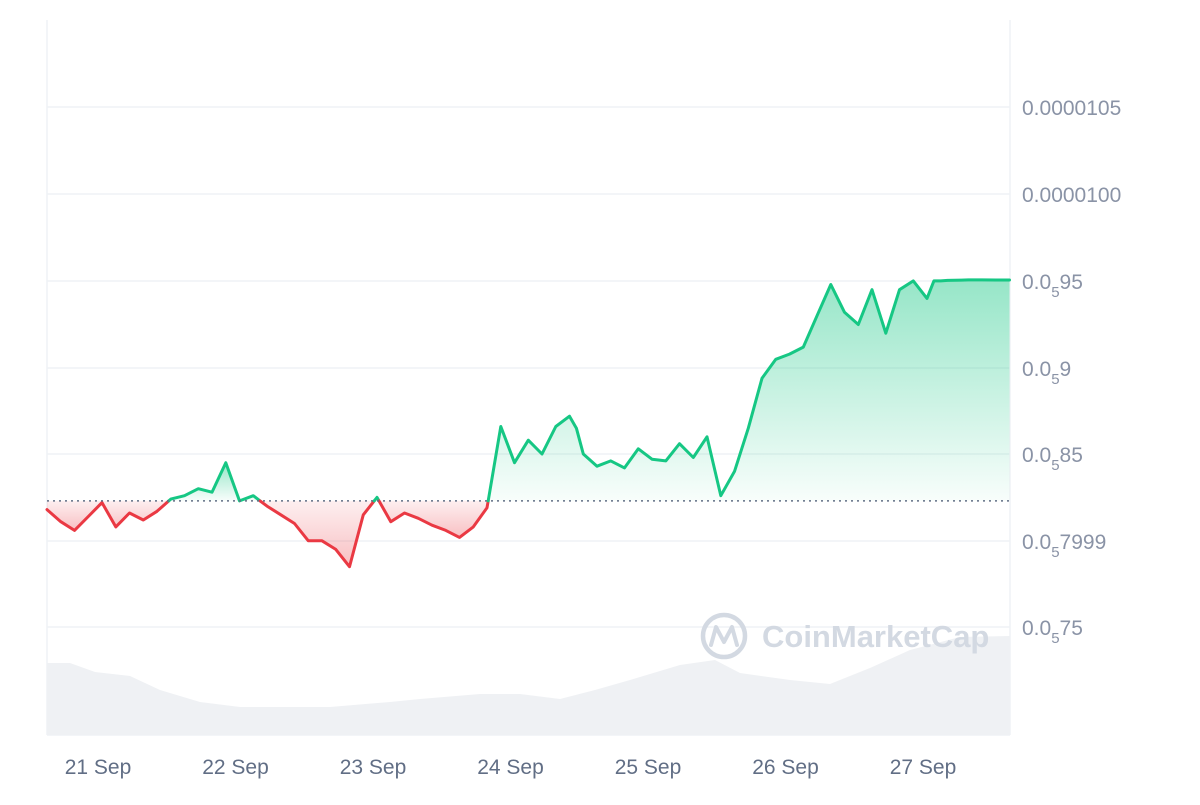 The height and width of the screenshot is (805, 1200). I want to click on volume-layer, so click(528, 685).